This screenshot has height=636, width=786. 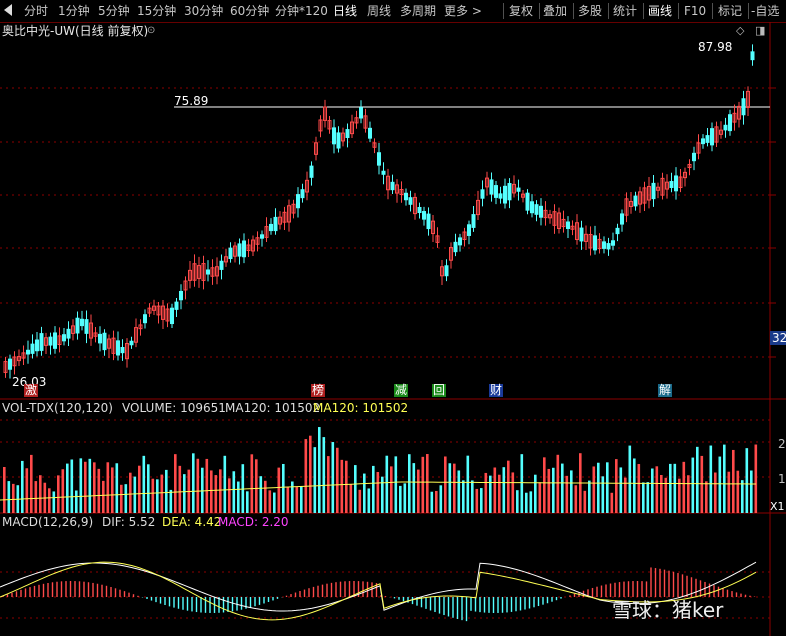 I want to click on tab-intraday: 分时, so click(x=36, y=11).